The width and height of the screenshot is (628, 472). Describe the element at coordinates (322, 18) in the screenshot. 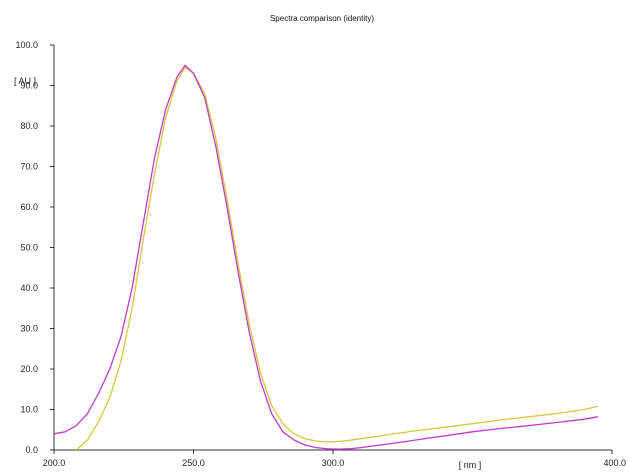

I see `chart-title: Spectra comparison (identity)` at that location.